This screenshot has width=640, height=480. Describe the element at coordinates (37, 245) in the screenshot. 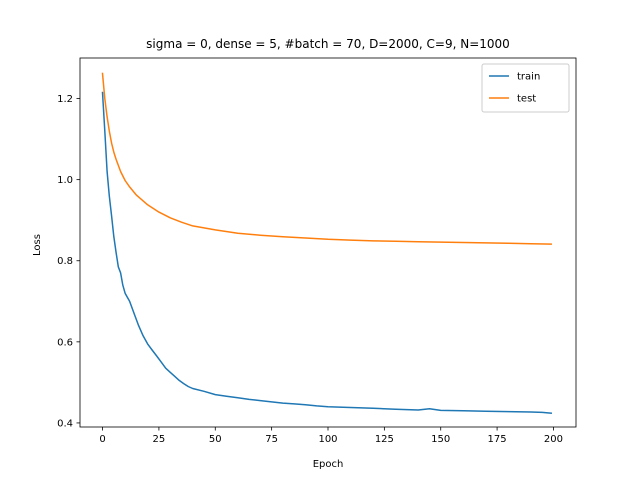

I see `y-axis-label: Loss` at that location.